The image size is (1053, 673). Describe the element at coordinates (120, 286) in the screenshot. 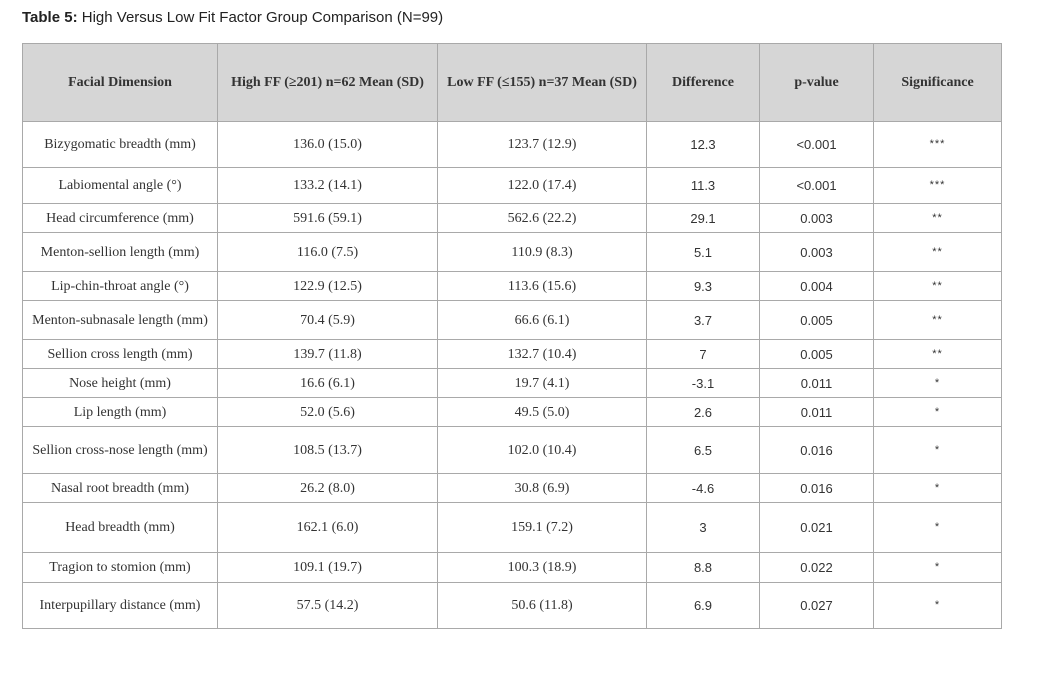

I see `cell-dimension: Lip-chin-throat angle (°)` at that location.